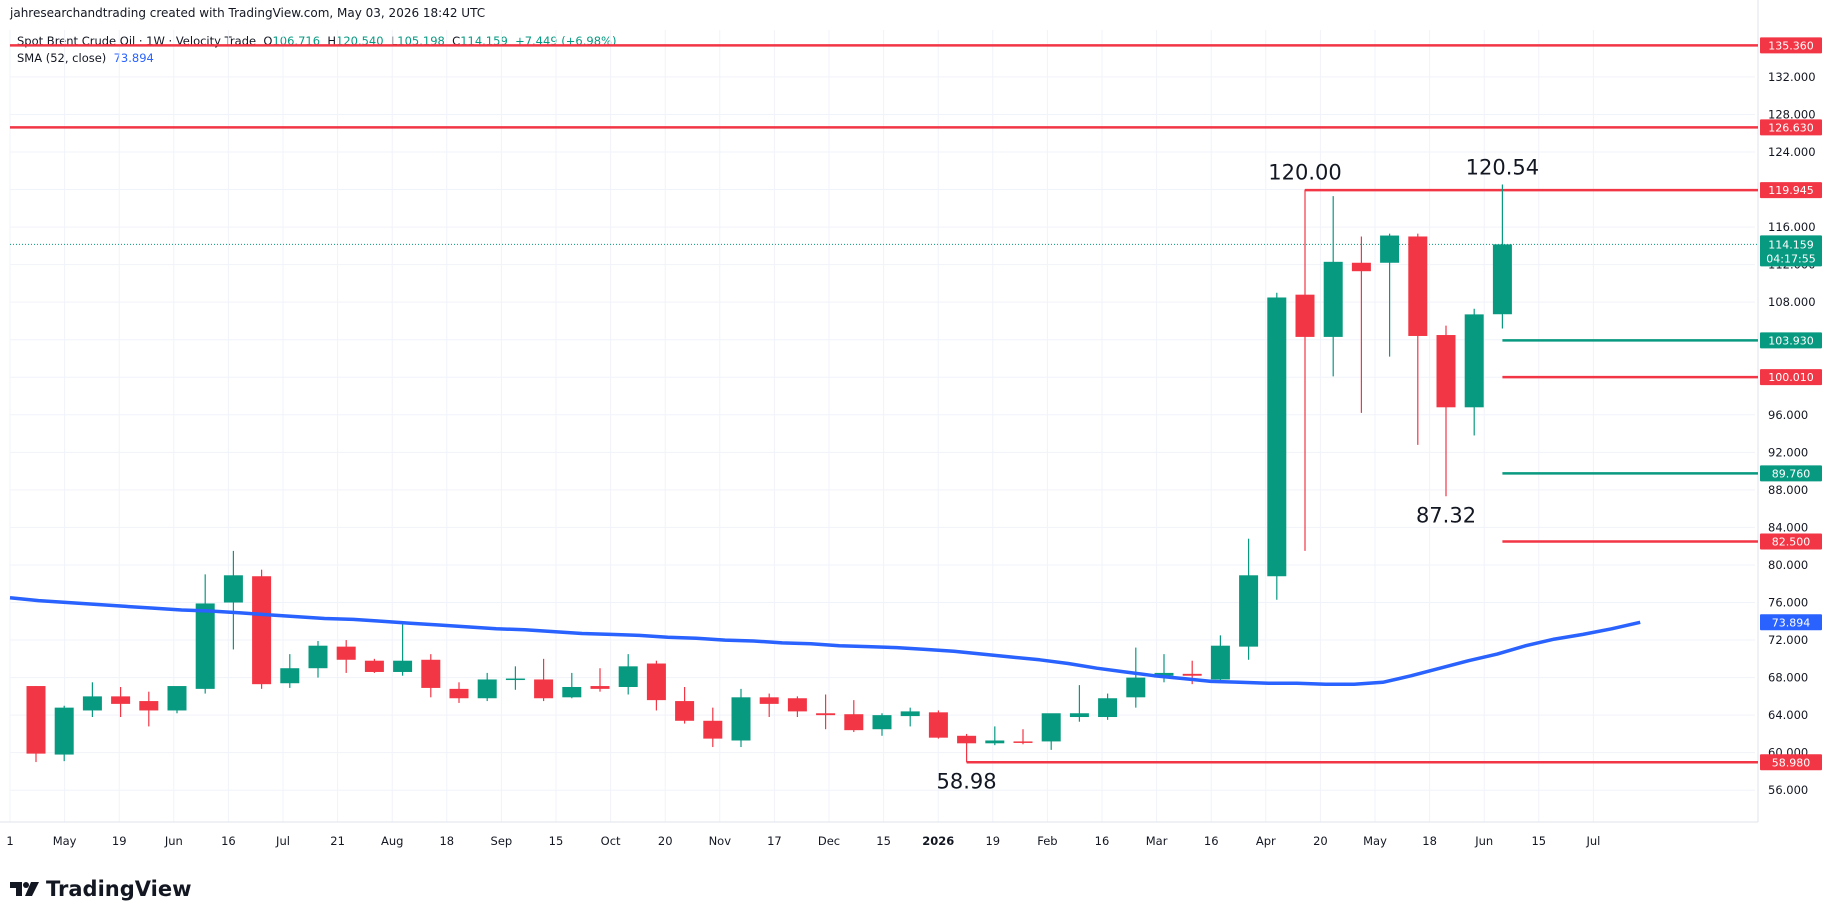 The width and height of the screenshot is (1835, 917). Describe the element at coordinates (456, 41) in the screenshot. I see `close-label: C` at that location.